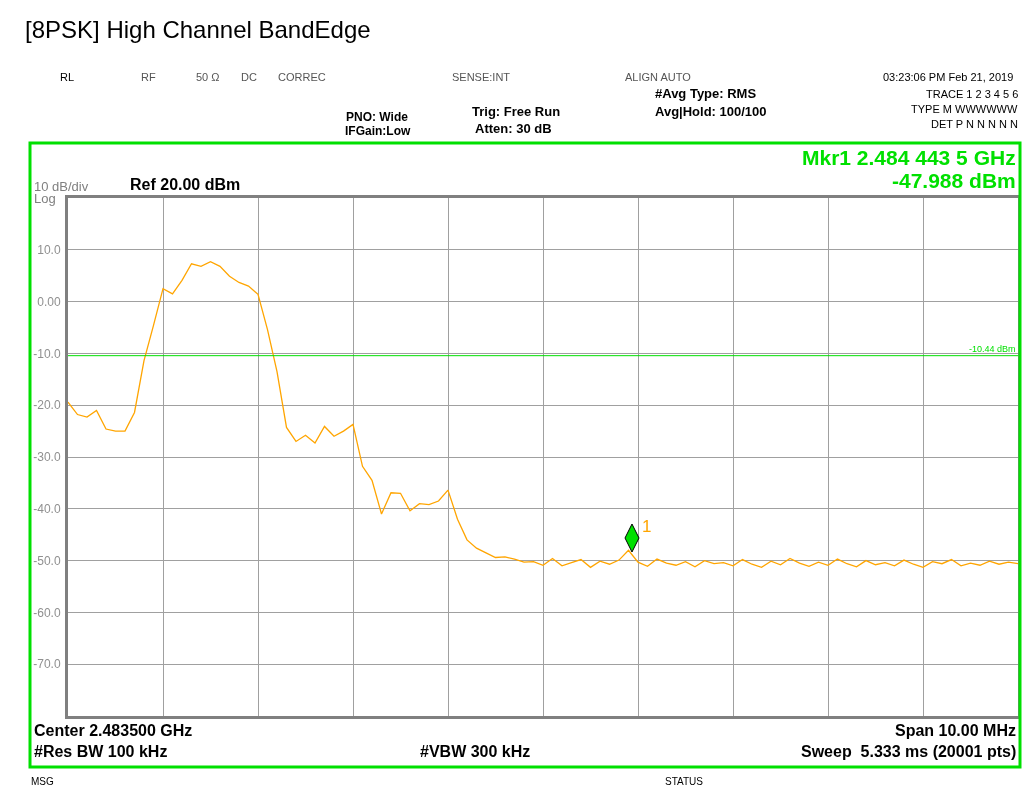 The width and height of the screenshot is (1033, 793). What do you see at coordinates (208, 77) in the screenshot?
I see `text: 50 Ω` at bounding box center [208, 77].